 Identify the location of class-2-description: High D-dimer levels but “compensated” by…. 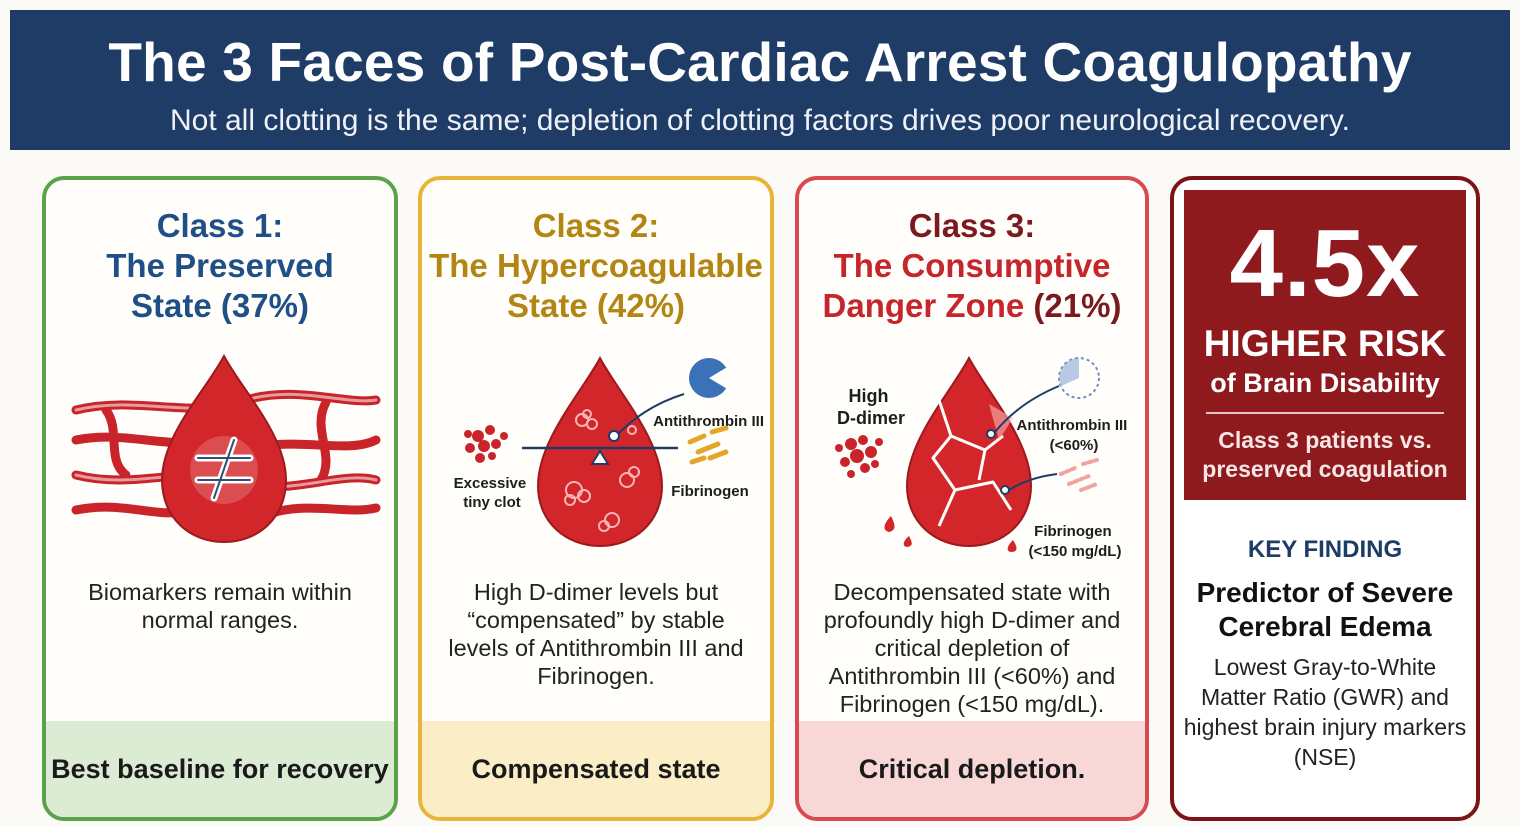
(596, 634).